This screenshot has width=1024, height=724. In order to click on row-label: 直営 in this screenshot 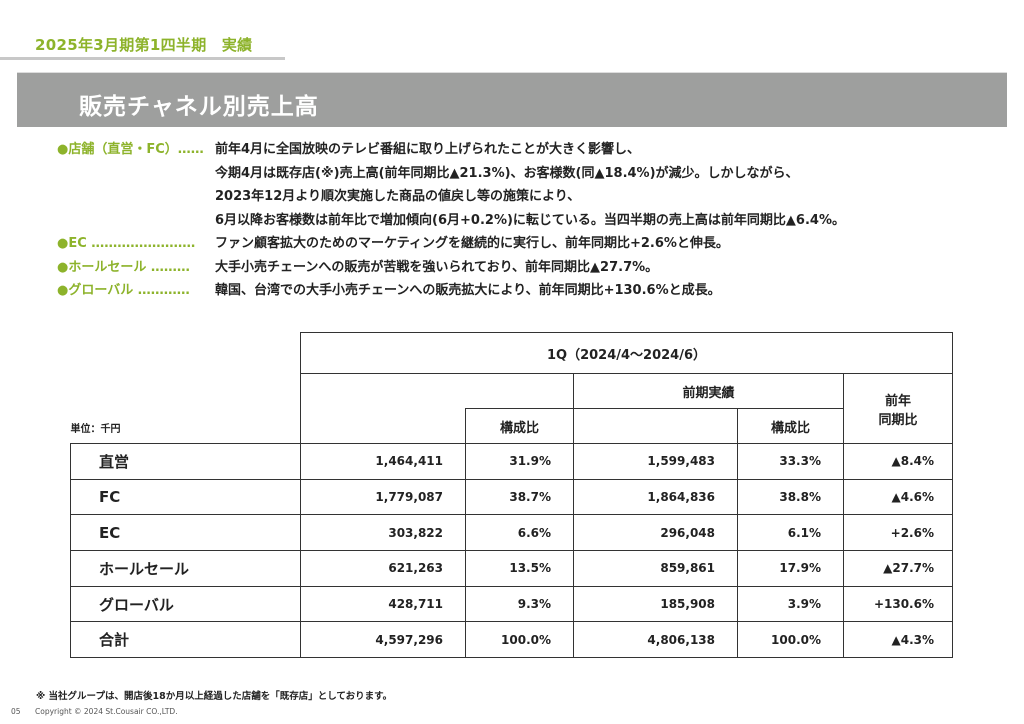, I will do `click(185, 461)`.